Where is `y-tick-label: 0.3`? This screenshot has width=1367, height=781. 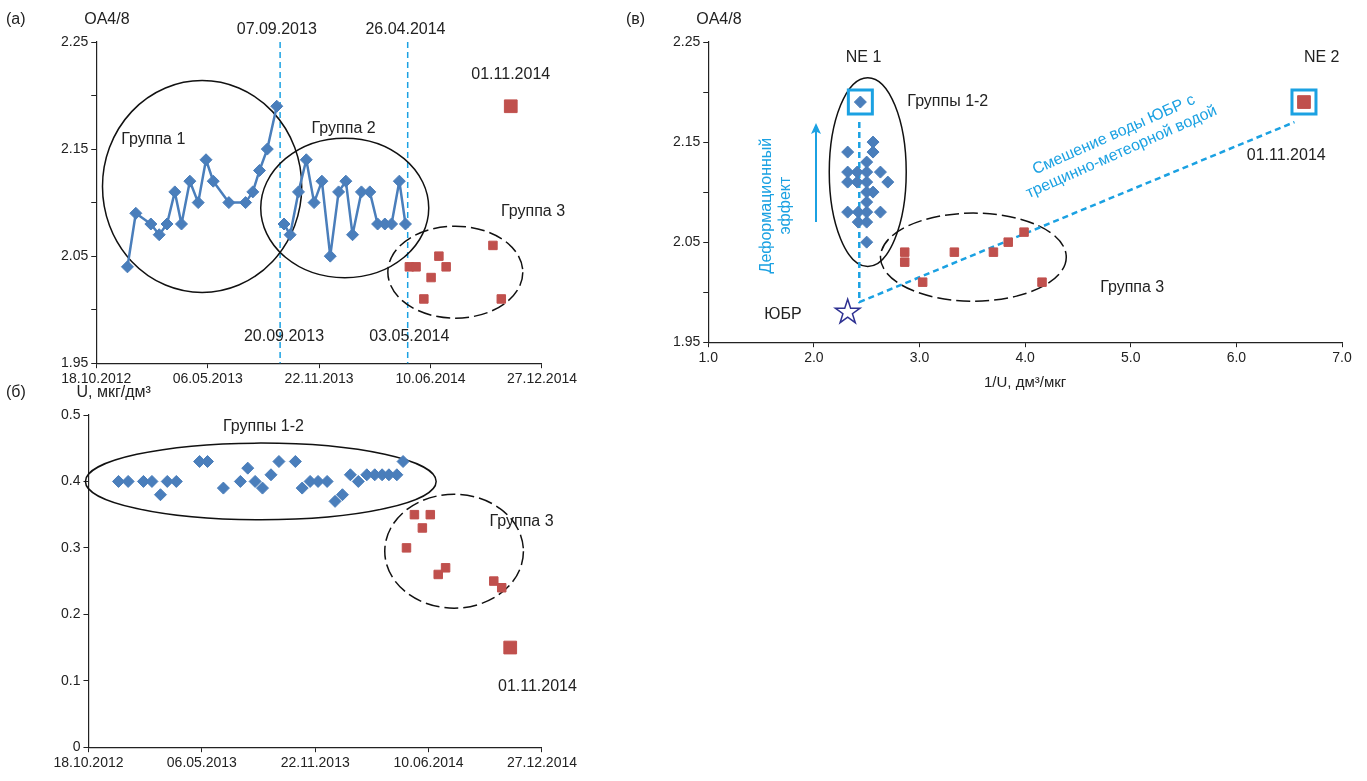
y-tick-label: 0.3 is located at coordinates (70, 546).